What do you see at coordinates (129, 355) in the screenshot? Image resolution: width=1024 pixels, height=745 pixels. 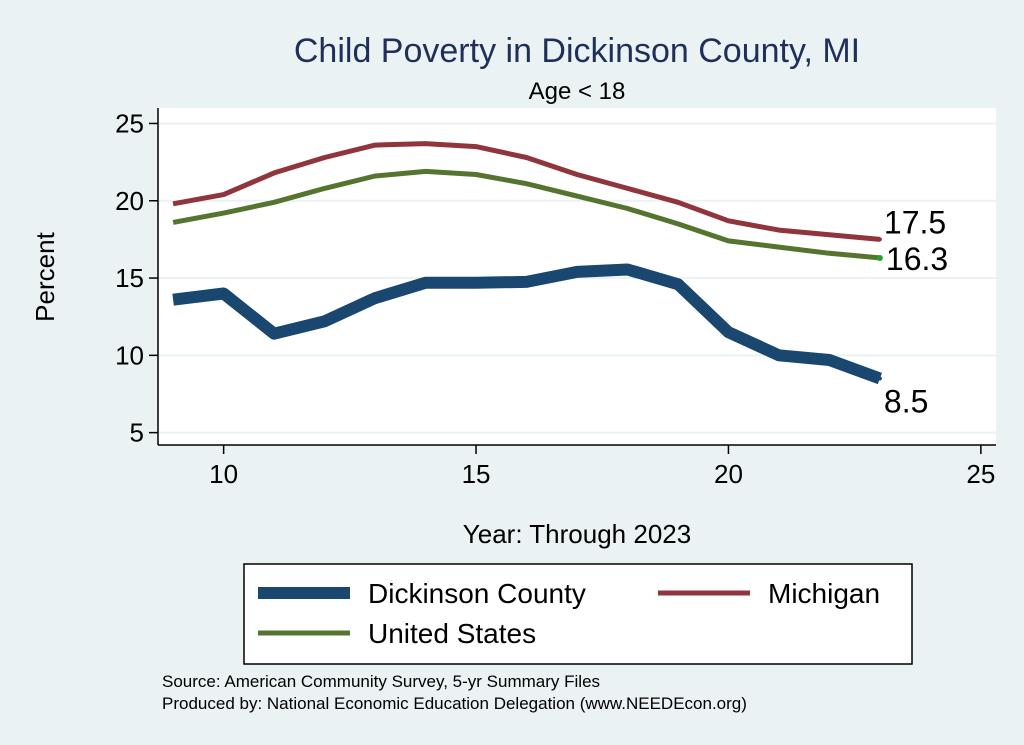 I see `y-tick-label-10: 10` at bounding box center [129, 355].